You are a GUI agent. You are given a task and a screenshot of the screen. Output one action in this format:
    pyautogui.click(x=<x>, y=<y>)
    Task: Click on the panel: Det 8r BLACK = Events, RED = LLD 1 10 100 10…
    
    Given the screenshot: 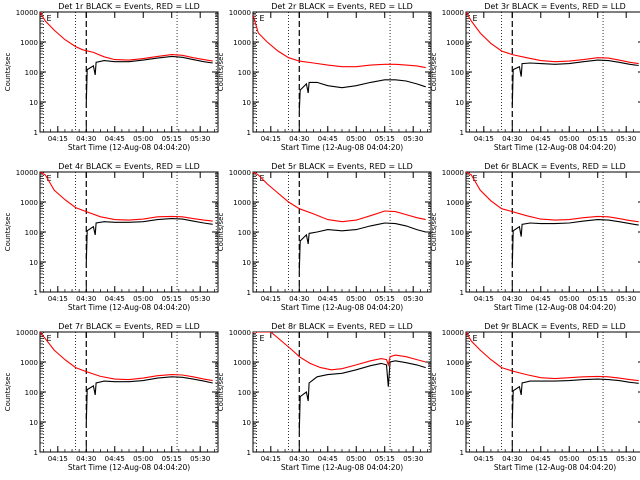 What is the action you would take?
    pyautogui.click(x=324, y=397)
    